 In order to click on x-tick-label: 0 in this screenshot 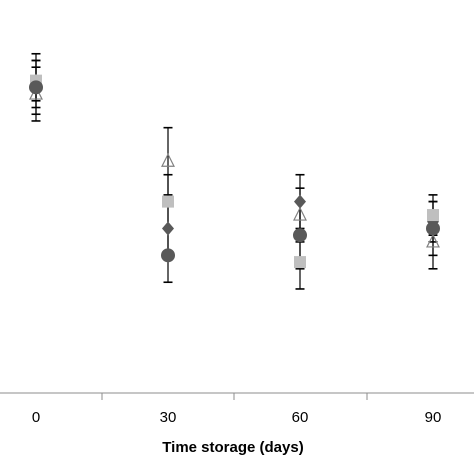, I will do `click(36, 417)`.